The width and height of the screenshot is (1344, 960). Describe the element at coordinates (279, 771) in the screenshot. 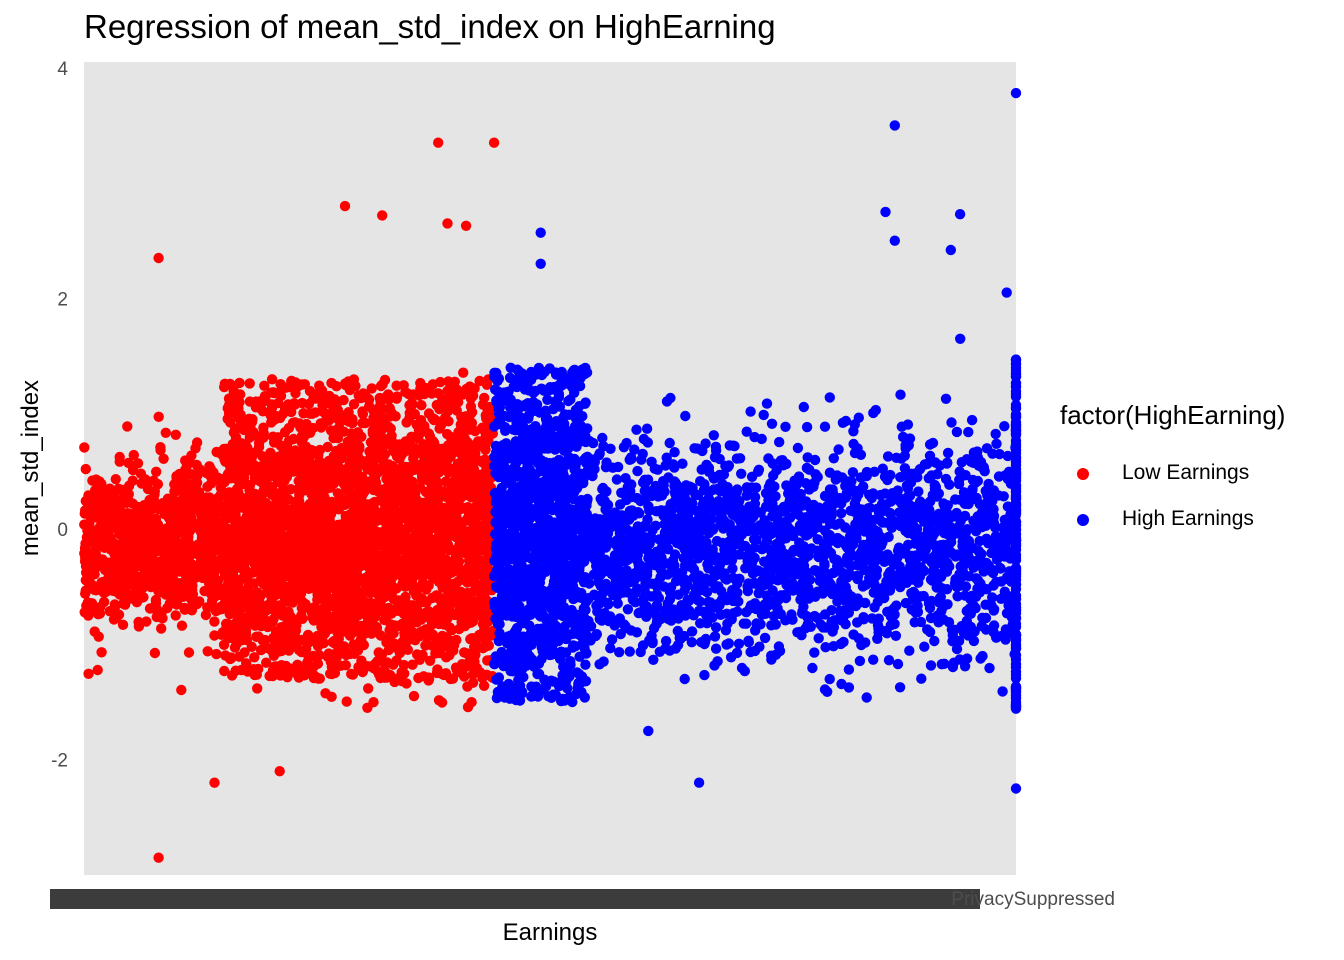

I see `low-earnings-point-outlier` at that location.